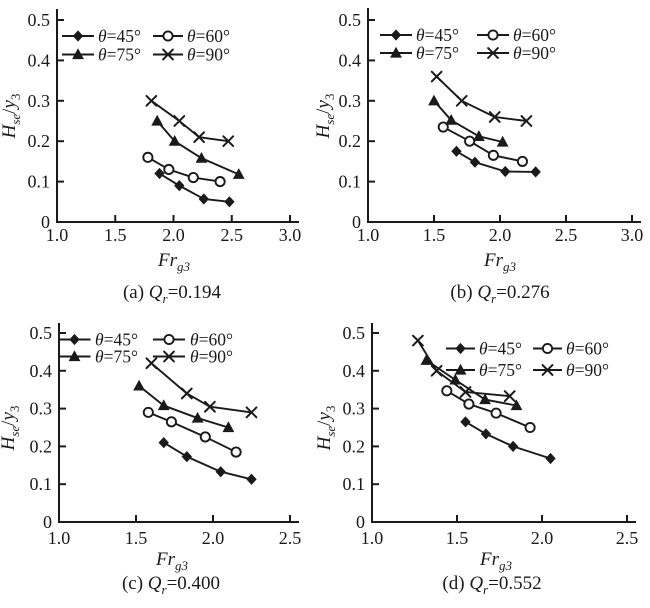 This screenshot has height=608, width=650. What do you see at coordinates (496, 561) in the screenshot?
I see `x-axis-label: Frg3` at bounding box center [496, 561].